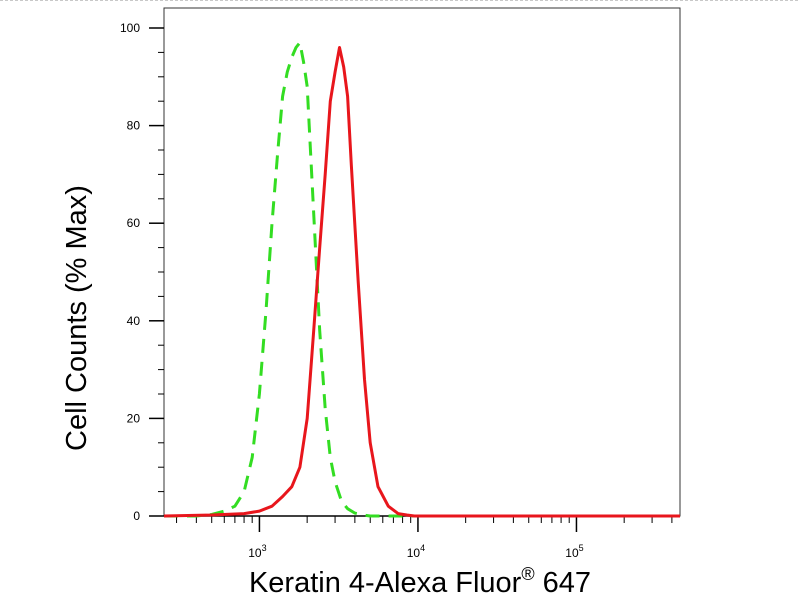 Image resolution: width=800 pixels, height=600 pixels. I want to click on y-tick-label: 80, so click(134, 126).